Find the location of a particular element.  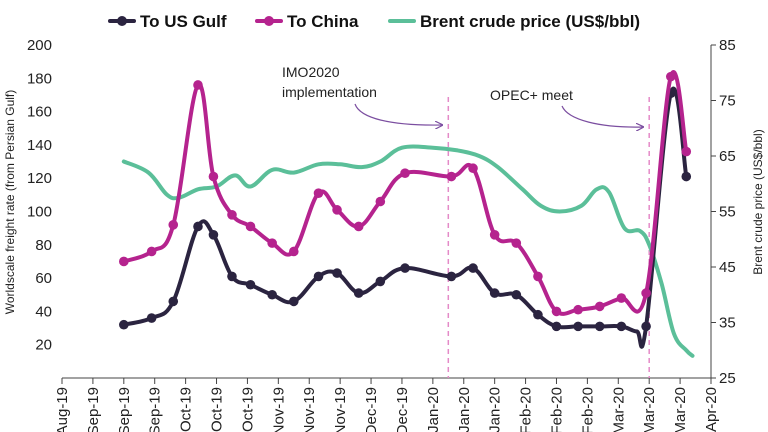

left-tick-label: 200 is located at coordinates (39, 45).